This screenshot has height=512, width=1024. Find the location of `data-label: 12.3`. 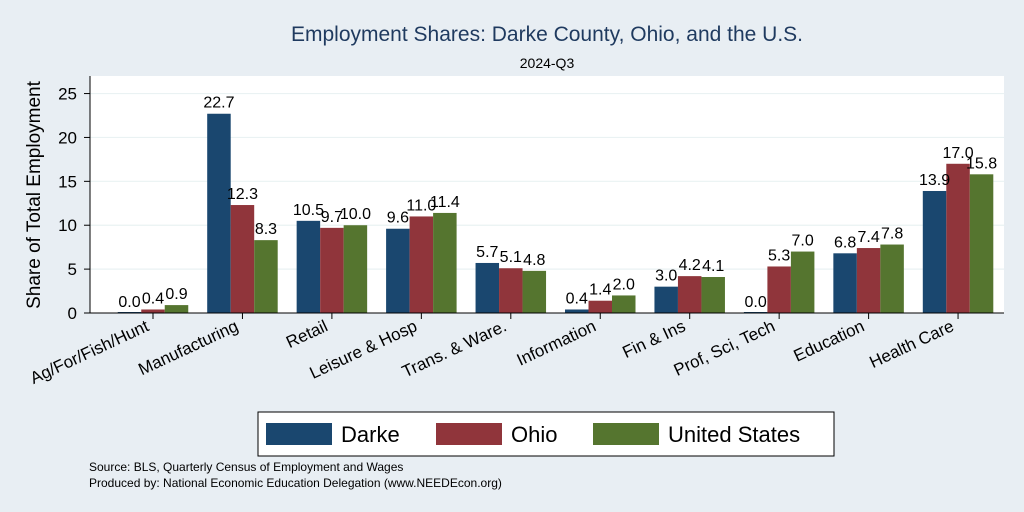

data-label: 12.3 is located at coordinates (242, 194).